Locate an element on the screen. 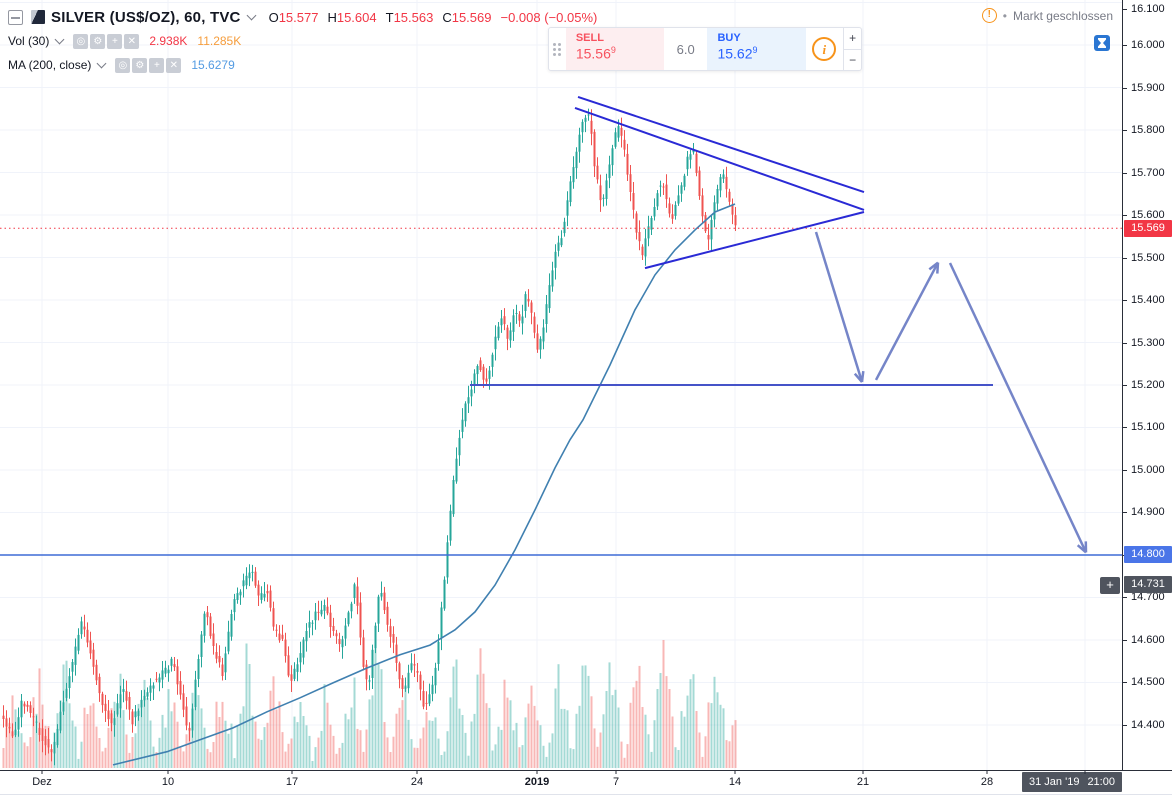 This screenshot has width=1172, height=797. ohlc-item: C15.569 is located at coordinates (467, 17).